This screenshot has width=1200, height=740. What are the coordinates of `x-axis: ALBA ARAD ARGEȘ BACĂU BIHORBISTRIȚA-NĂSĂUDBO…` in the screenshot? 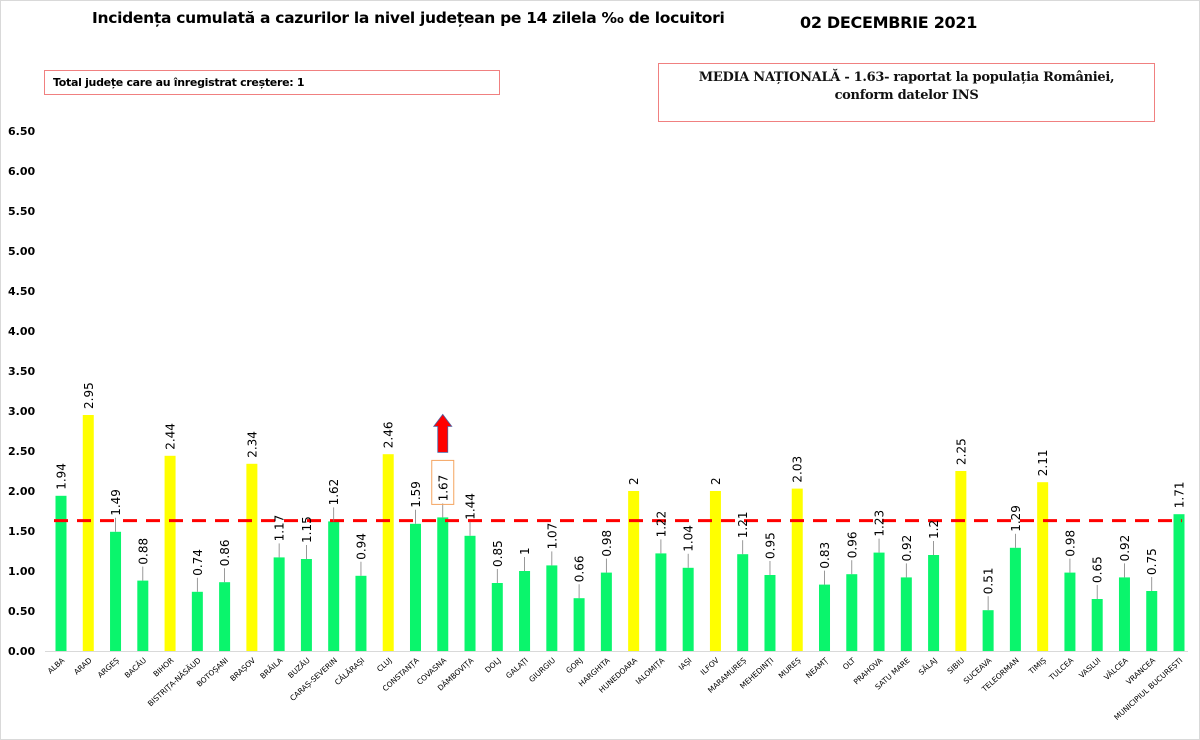 It's located at (615, 688).